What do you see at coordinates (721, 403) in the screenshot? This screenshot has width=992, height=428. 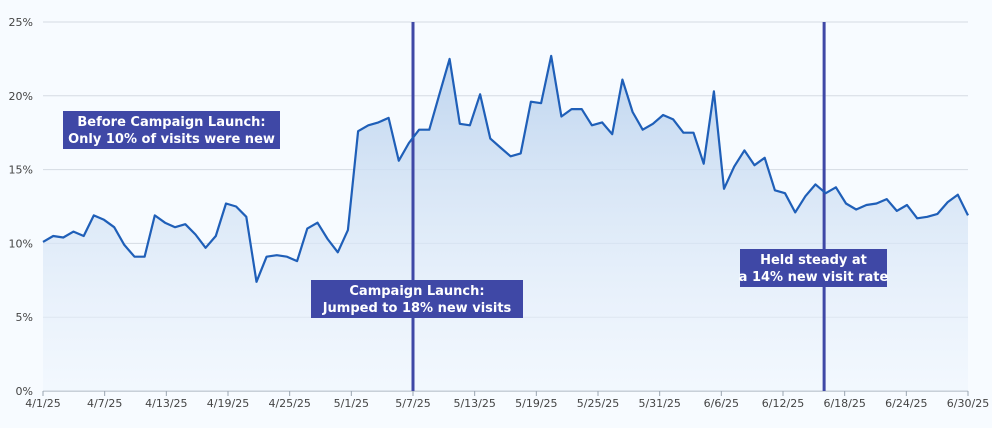 I see `x-tick-label: 6/6/25` at bounding box center [721, 403].